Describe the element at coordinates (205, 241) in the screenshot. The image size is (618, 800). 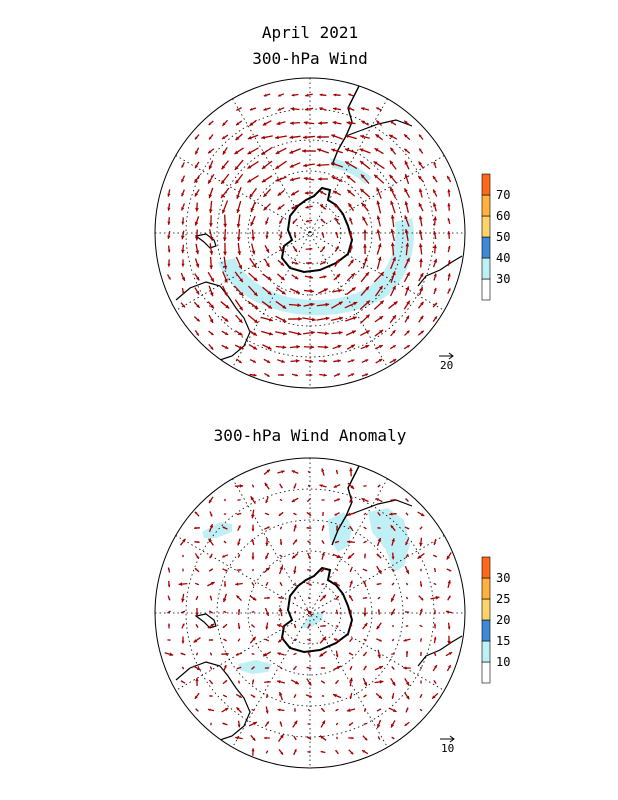
I see `new-zealand-coast` at that location.